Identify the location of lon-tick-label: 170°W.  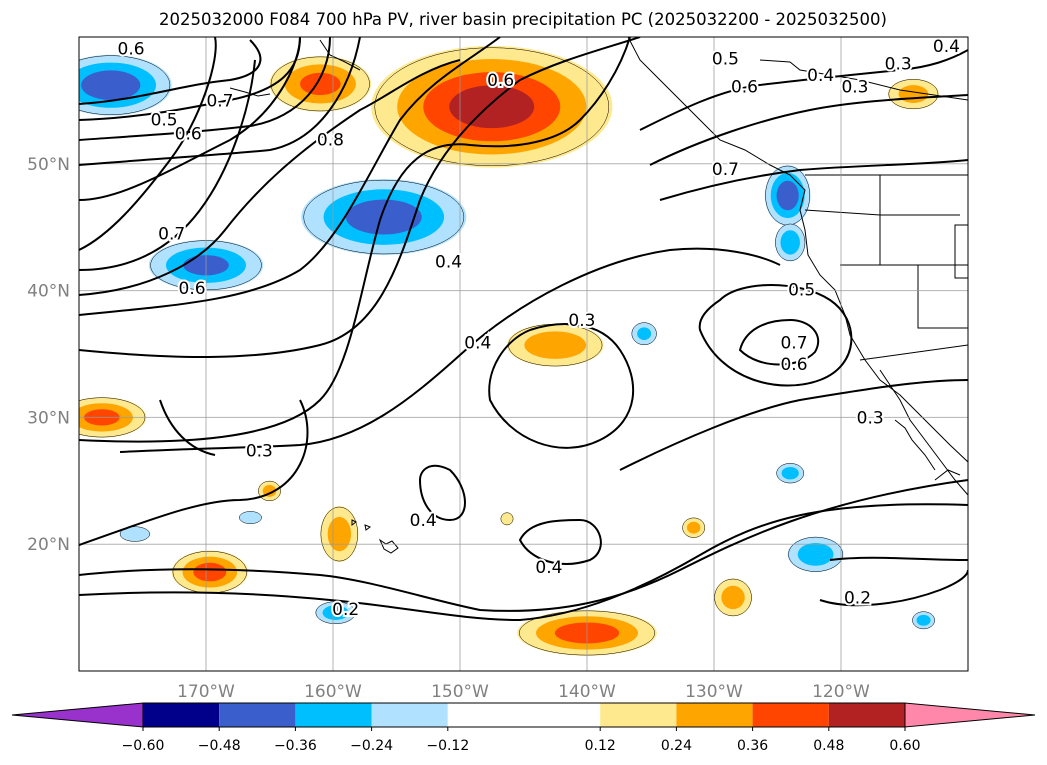
(206, 692).